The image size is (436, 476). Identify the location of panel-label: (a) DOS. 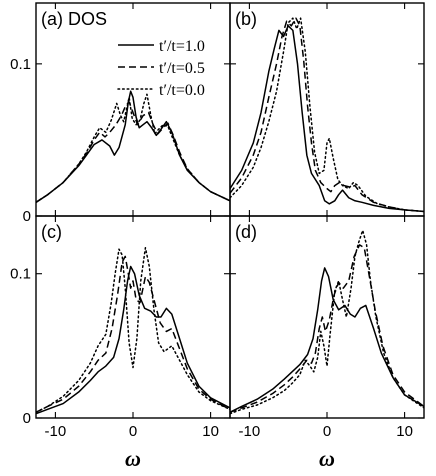
(74, 19).